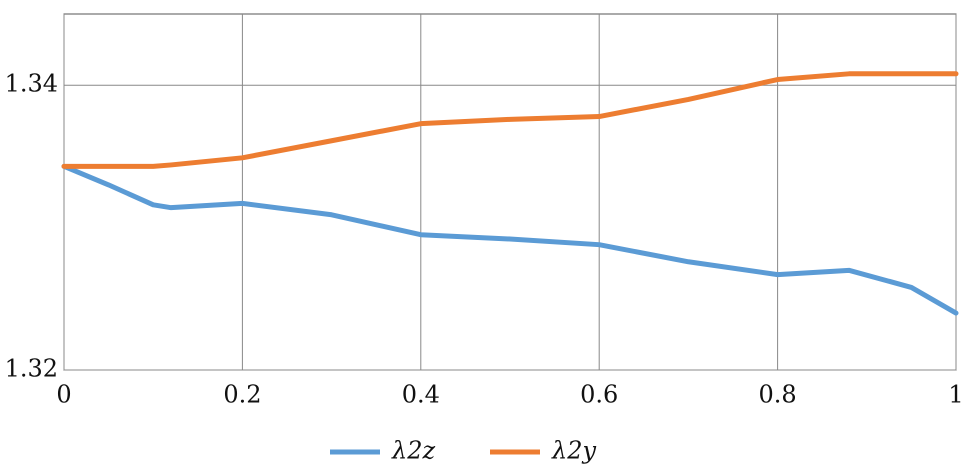  Describe the element at coordinates (778, 395) in the screenshot. I see `x-tick-label: 0.8` at that location.